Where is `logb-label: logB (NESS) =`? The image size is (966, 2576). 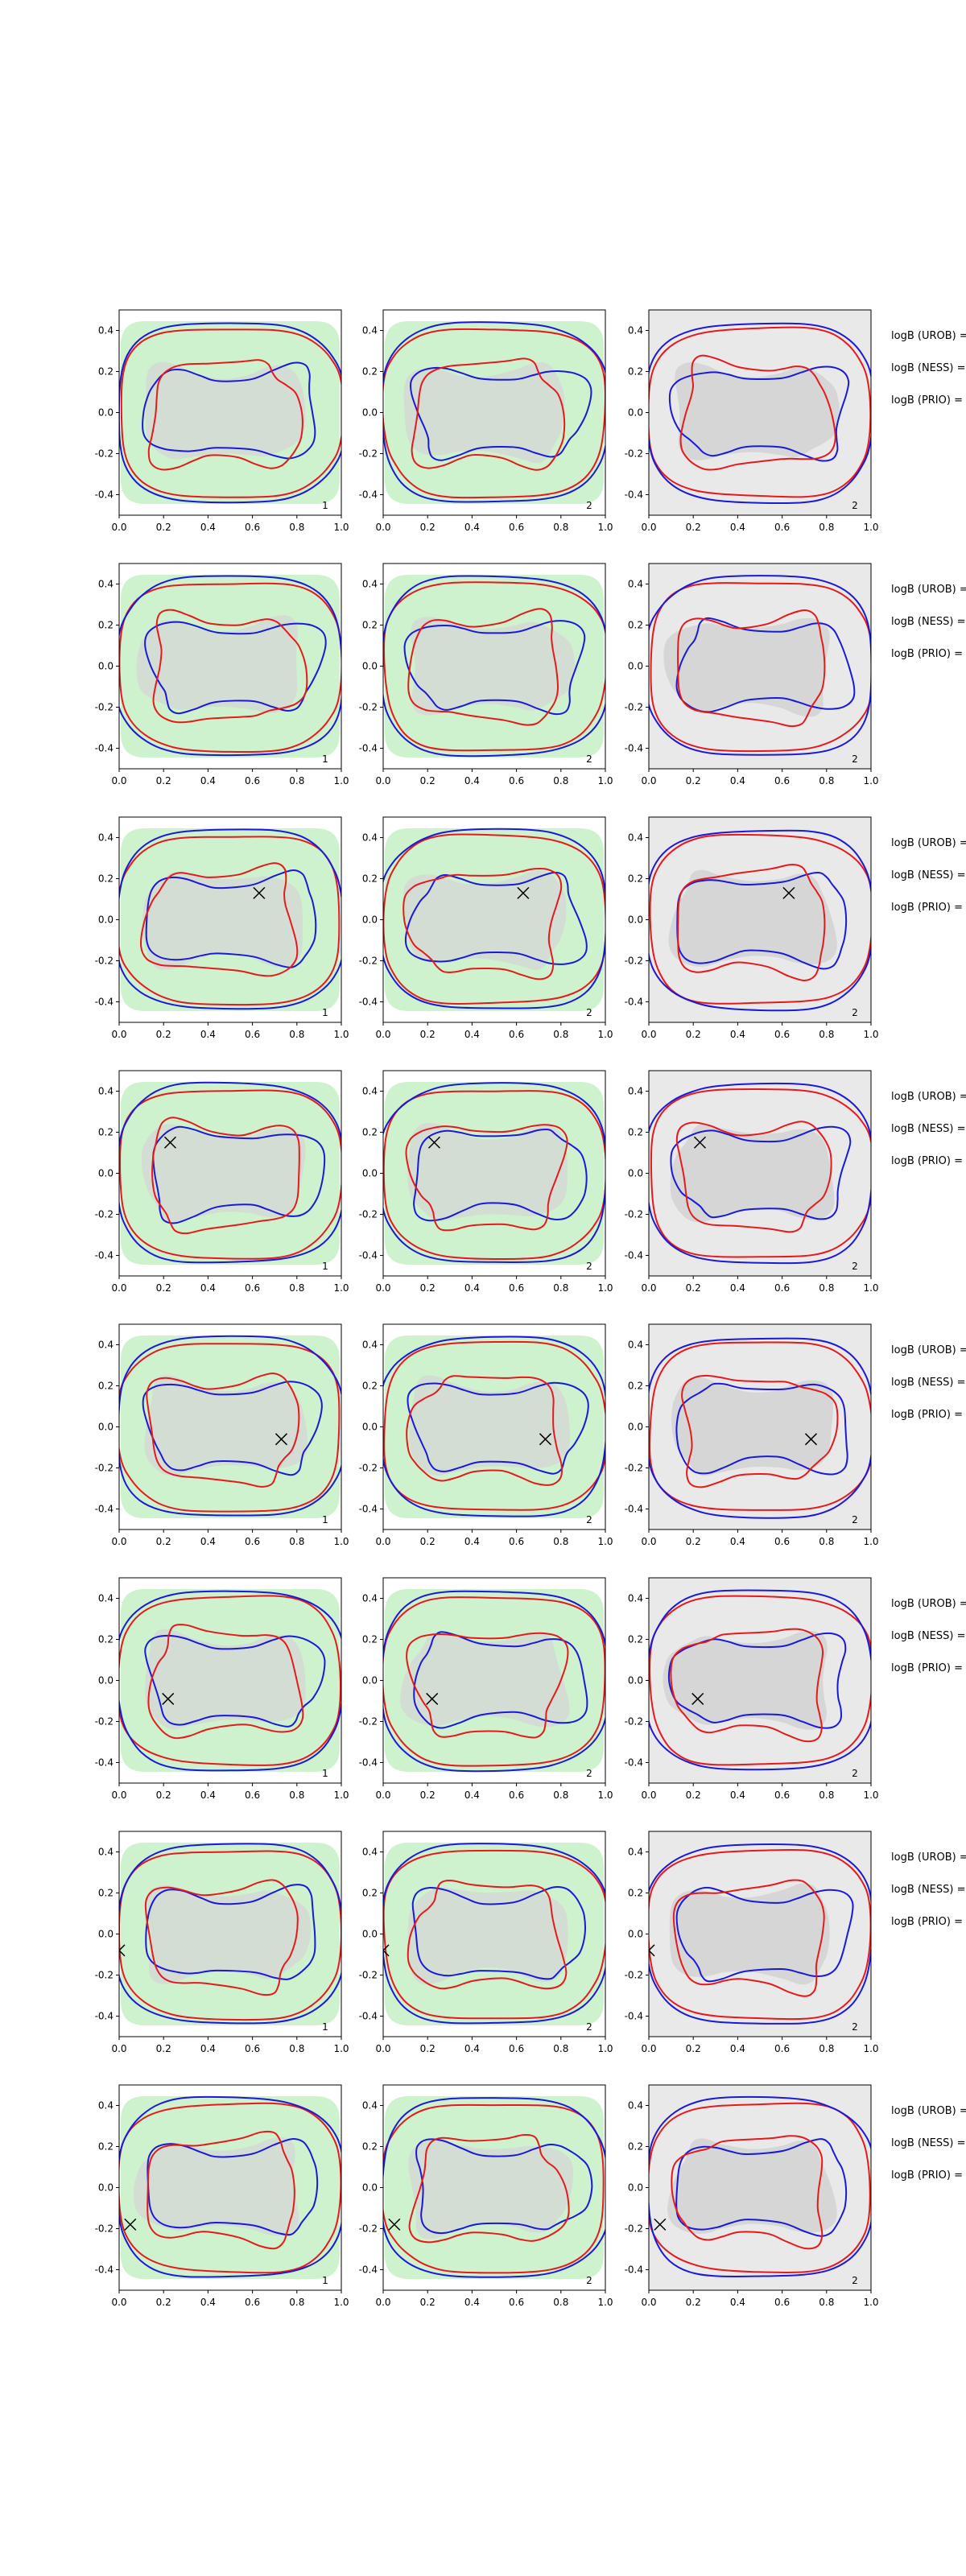
logb-label: logB (NESS) = is located at coordinates (928, 1129).